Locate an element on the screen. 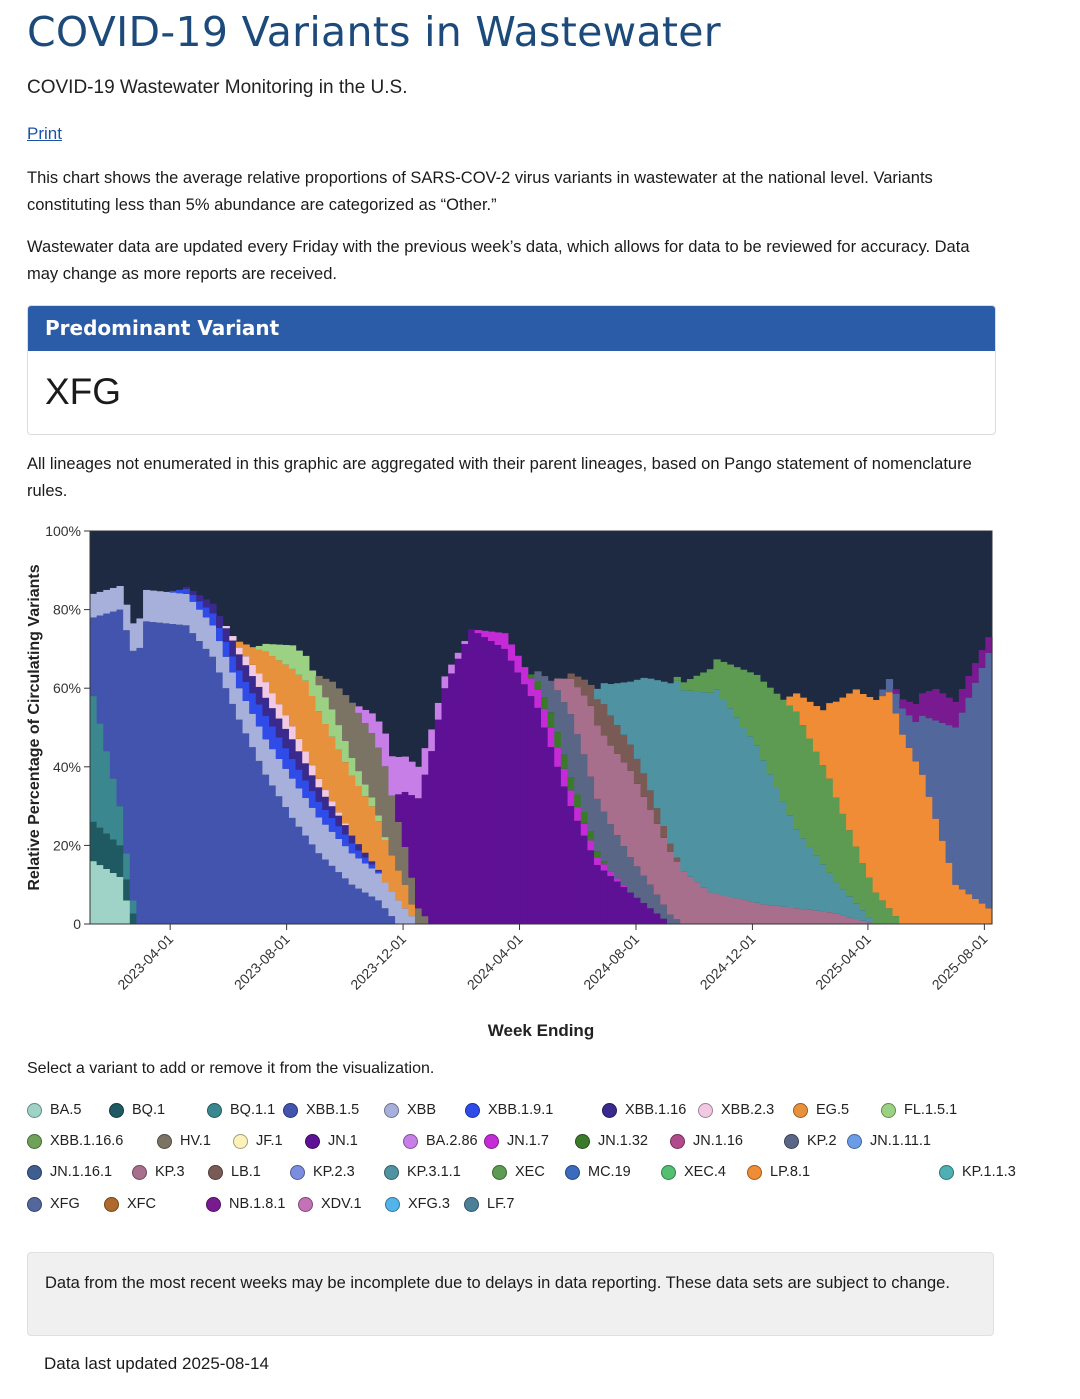 Image resolution: width=1080 pixels, height=1399 pixels. legend-item: XFC is located at coordinates (130, 1204).